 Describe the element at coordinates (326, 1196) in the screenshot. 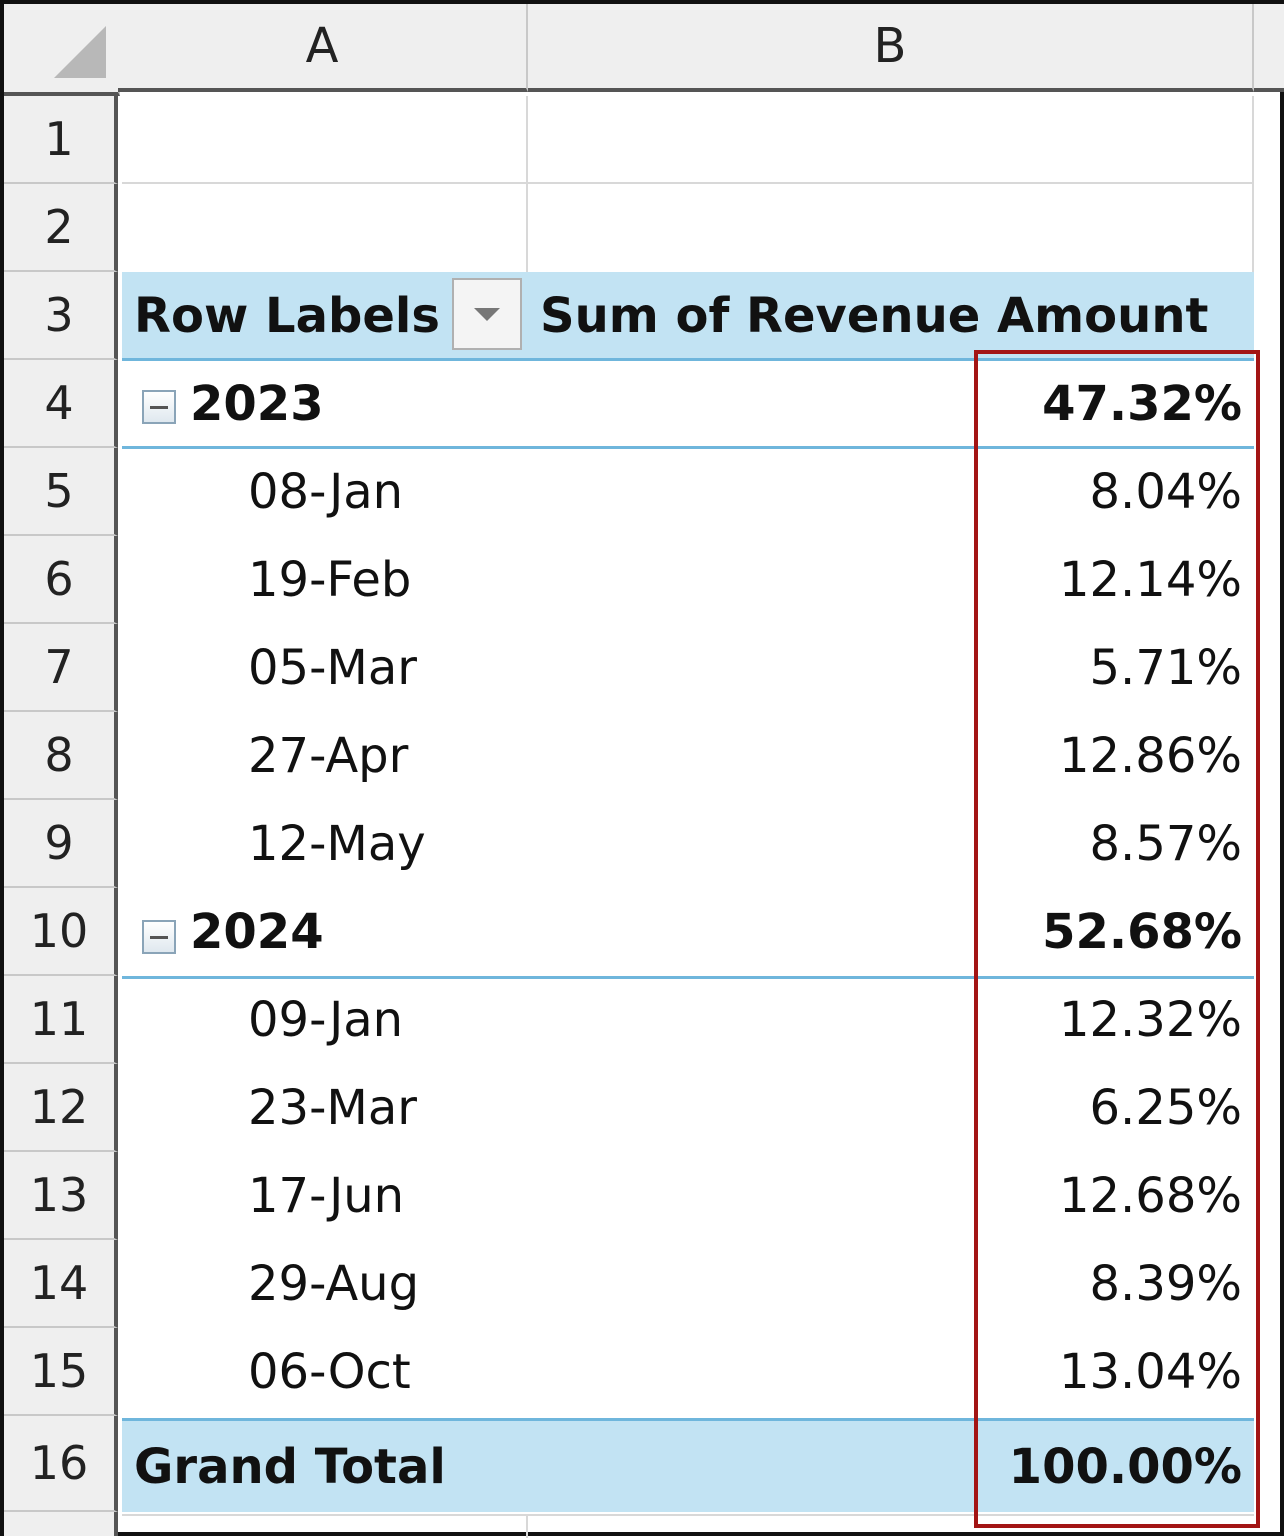

I see `item-label: 17-Jun` at that location.